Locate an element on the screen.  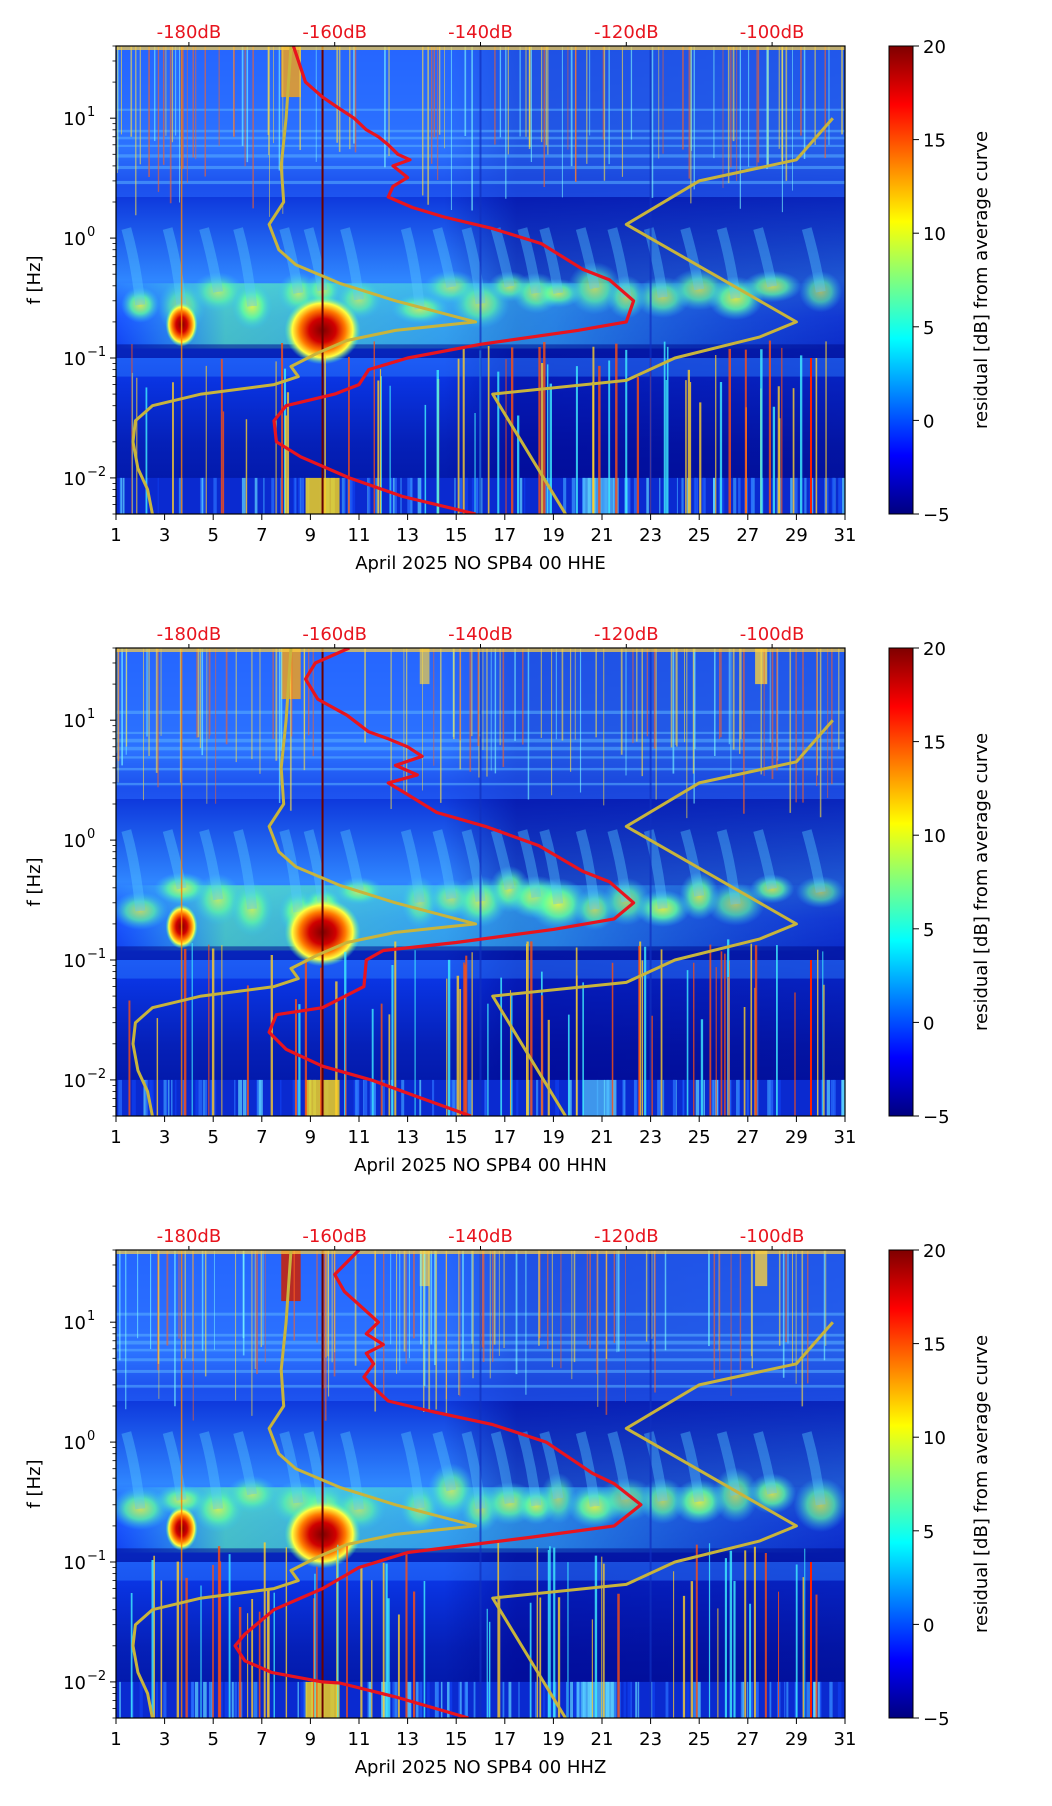
y-axis-title: f [Hz] is located at coordinates (34, 279).